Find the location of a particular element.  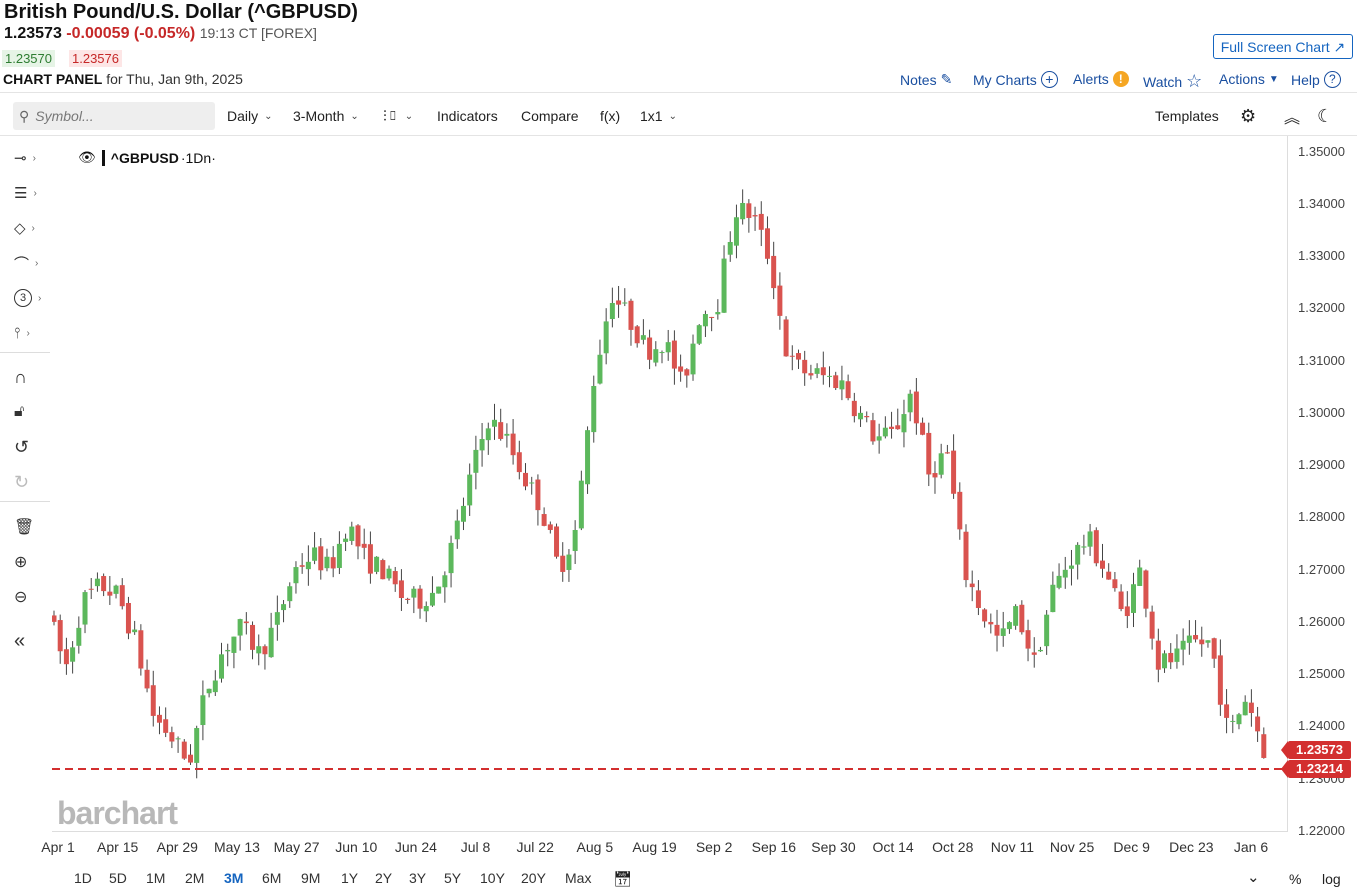

range-button-max: Max is located at coordinates (578, 878).